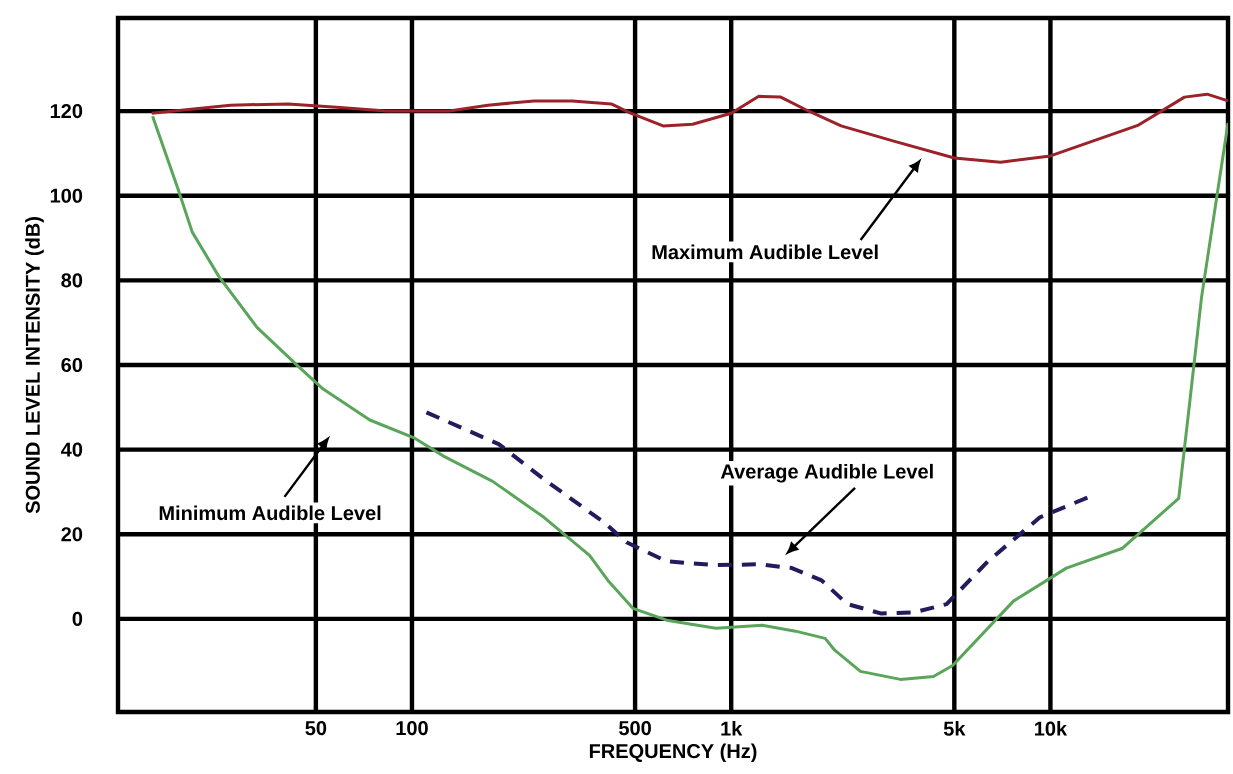  Describe the element at coordinates (72, 365) in the screenshot. I see `y-tick-label: 60` at that location.